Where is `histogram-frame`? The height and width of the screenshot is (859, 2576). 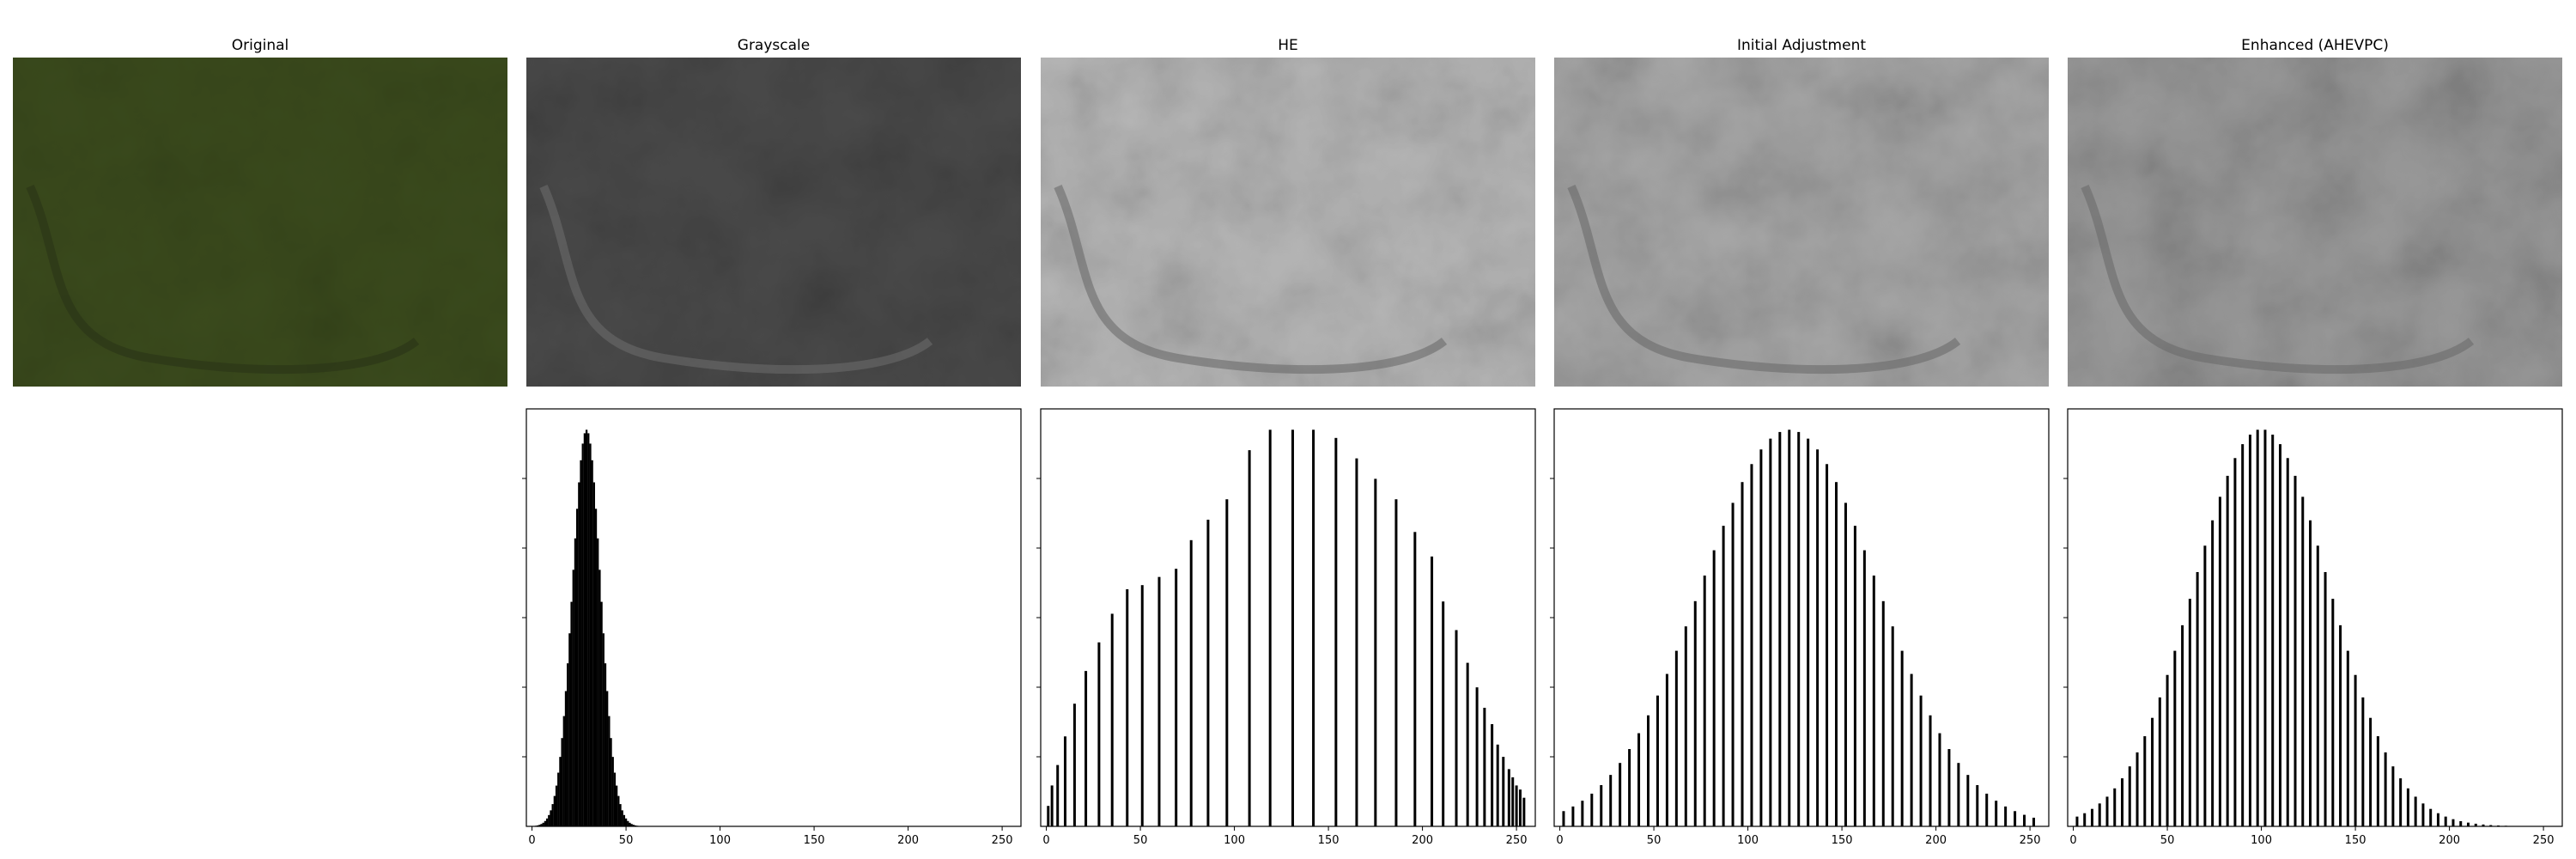
histogram-frame is located at coordinates (2315, 618).